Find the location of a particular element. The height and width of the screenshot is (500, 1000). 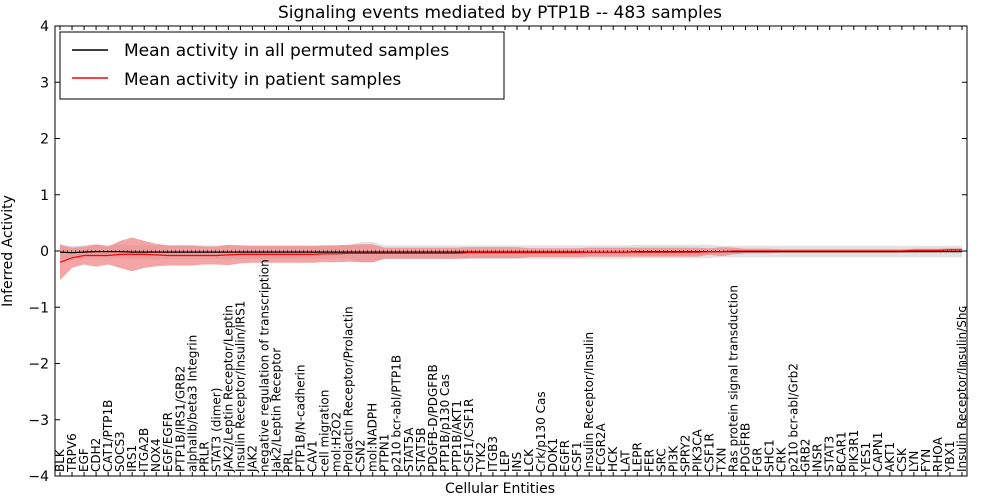

x-tick-label: p210 bcr-abl/PTP1B is located at coordinates (397, 413).